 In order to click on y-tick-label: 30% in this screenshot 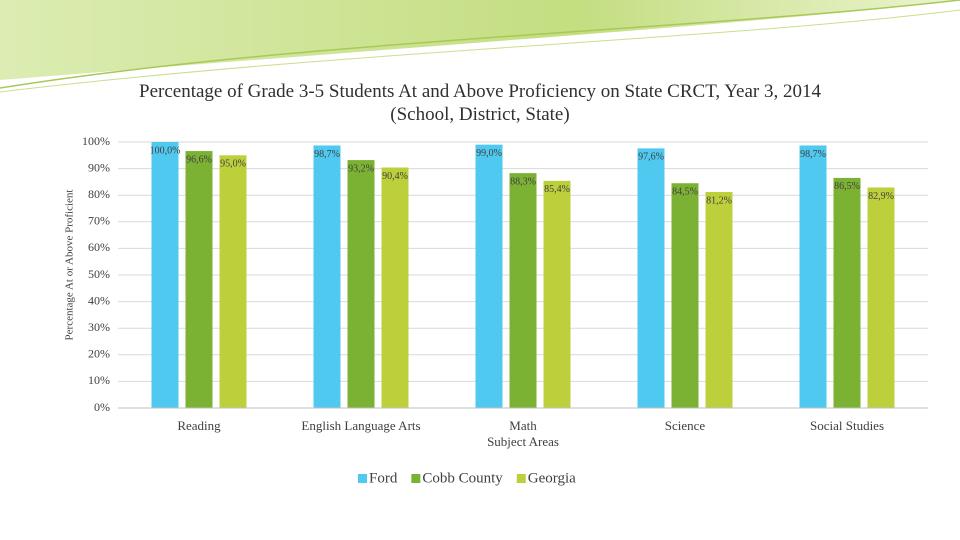, I will do `click(99, 327)`.